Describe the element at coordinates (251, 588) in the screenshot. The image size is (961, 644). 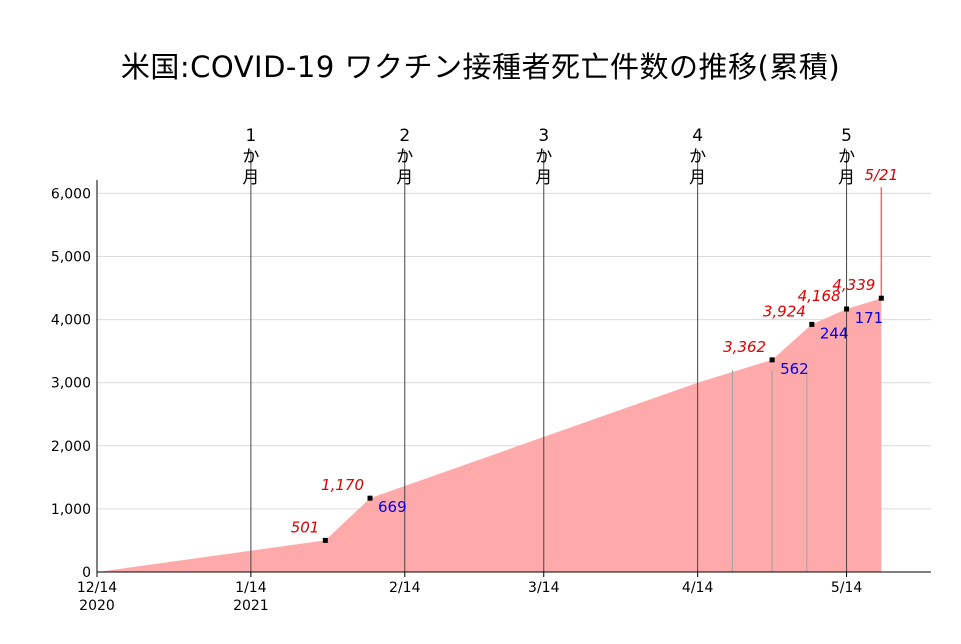
I see `x-tick-label: 1/14` at that location.